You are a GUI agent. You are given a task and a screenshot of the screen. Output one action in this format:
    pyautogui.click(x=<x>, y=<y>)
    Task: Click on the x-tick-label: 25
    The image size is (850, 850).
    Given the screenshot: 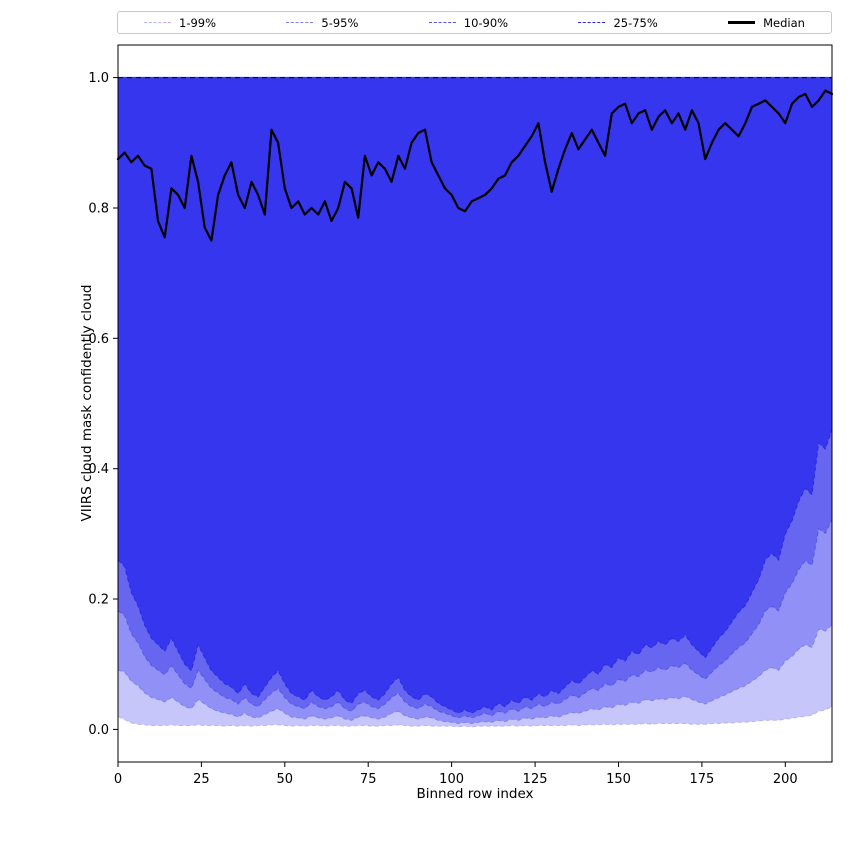 What is the action you would take?
    pyautogui.click(x=201, y=779)
    